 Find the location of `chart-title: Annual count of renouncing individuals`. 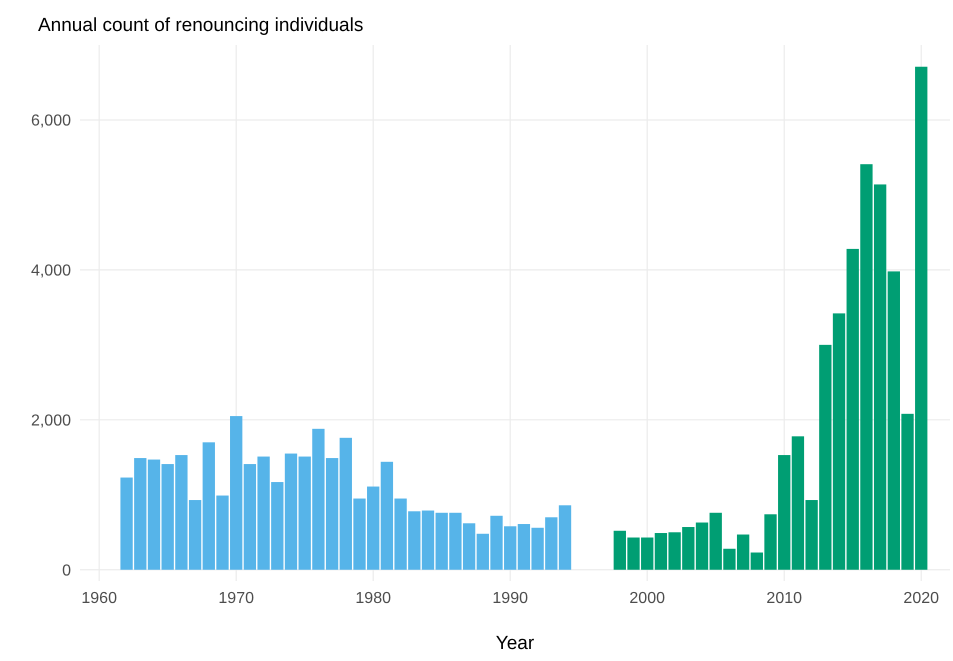

chart-title: Annual count of renouncing individuals is located at coordinates (201, 25).